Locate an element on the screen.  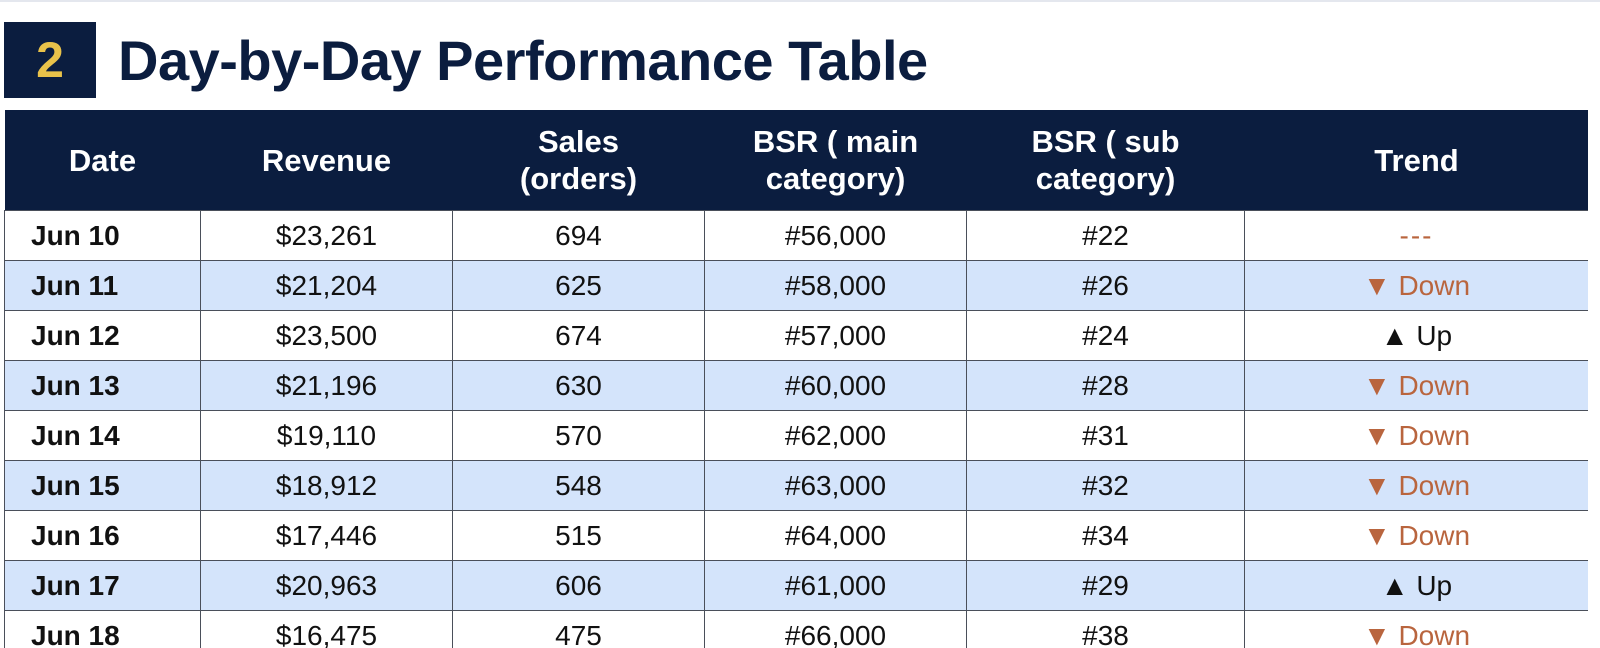
table-row: Jun 13 $21,196 630 #60,000 #28 ▼ Down is located at coordinates (796, 385).